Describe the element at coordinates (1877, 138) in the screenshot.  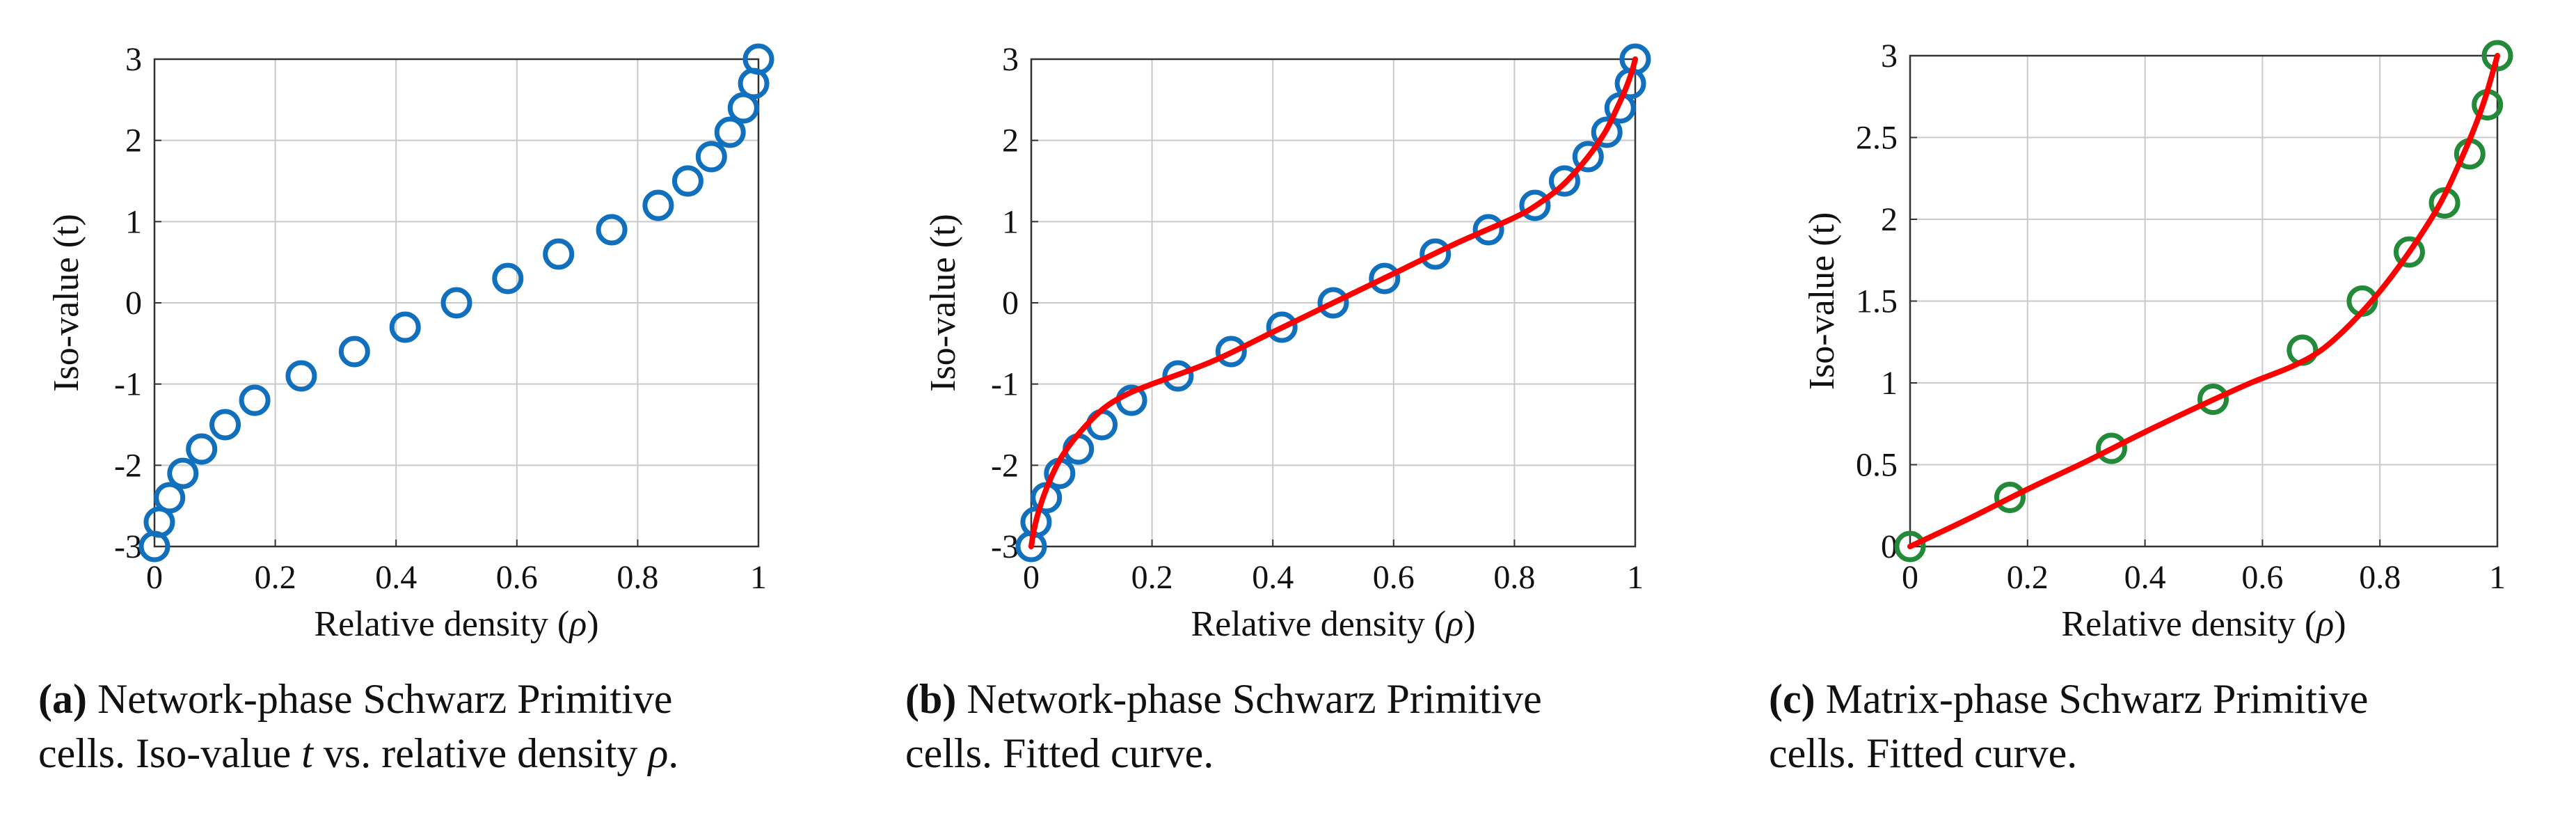
I see `y-tick-label: 2.5` at that location.